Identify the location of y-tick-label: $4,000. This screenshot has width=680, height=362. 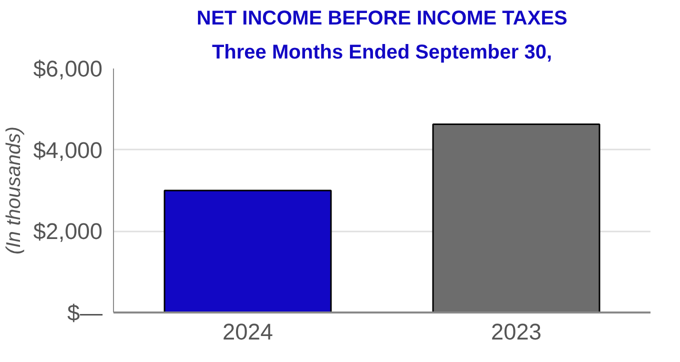
(67, 149).